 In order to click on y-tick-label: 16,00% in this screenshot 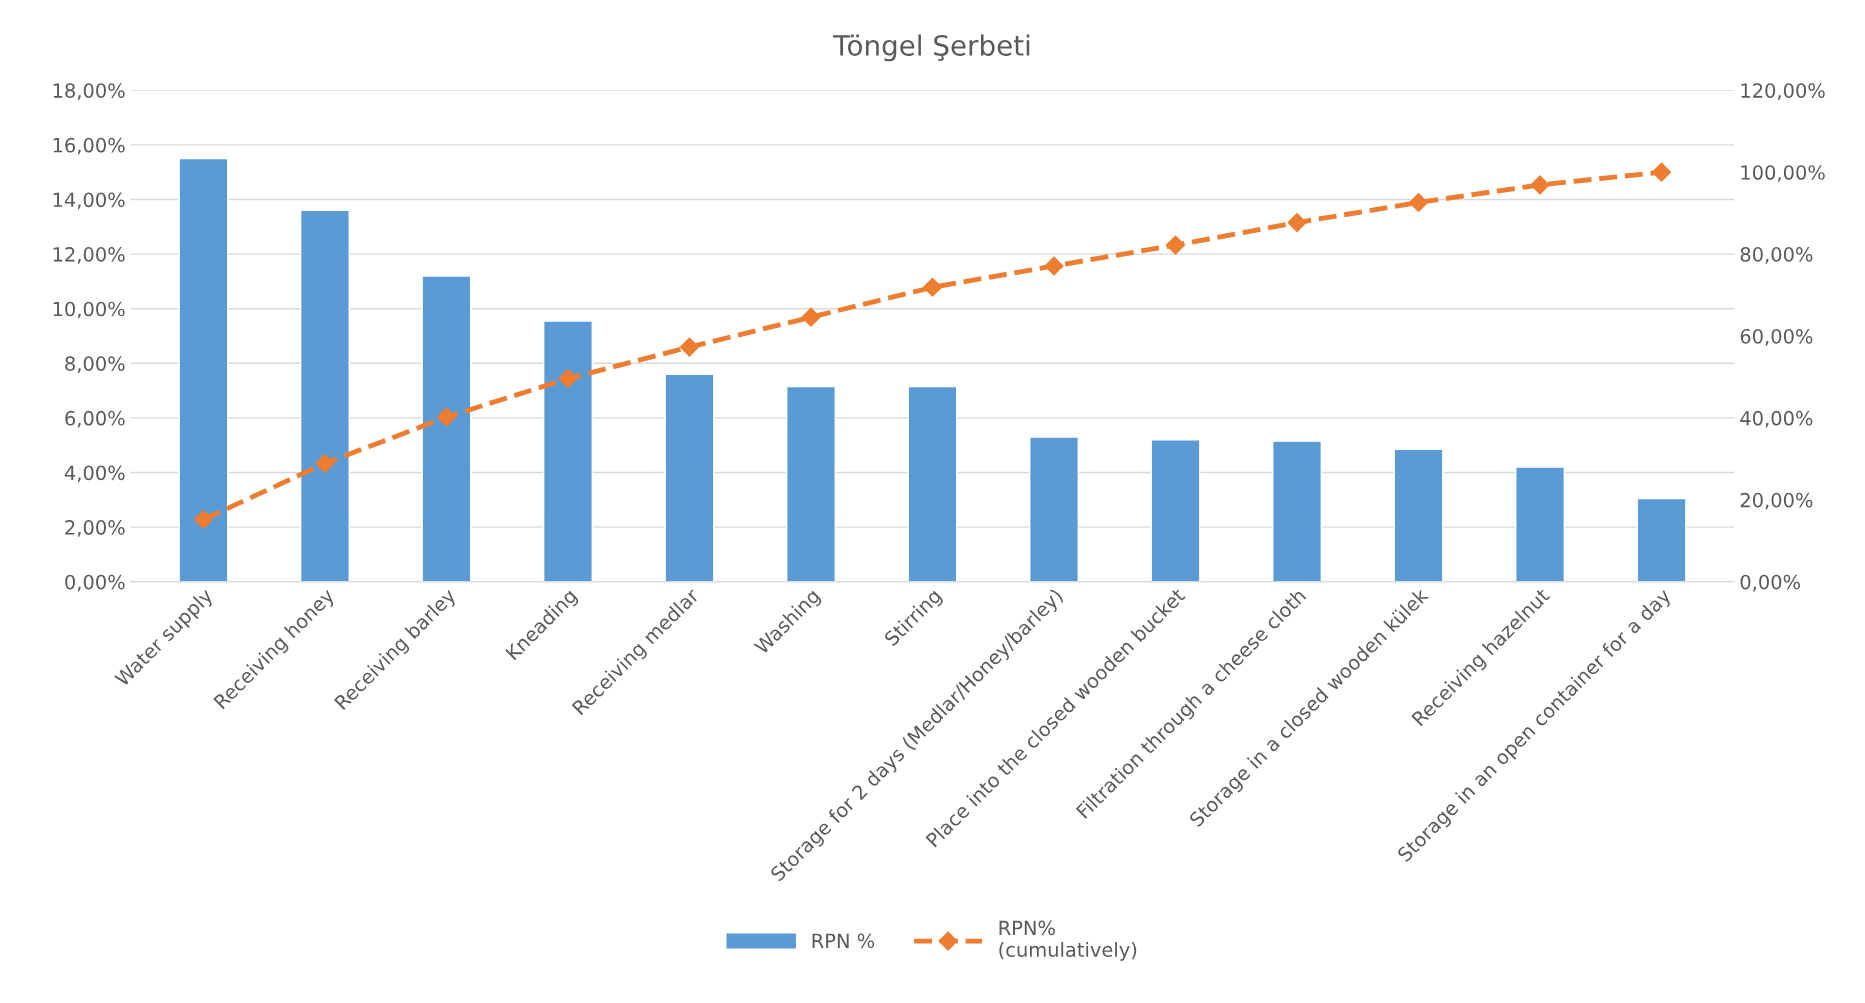, I will do `click(89, 146)`.